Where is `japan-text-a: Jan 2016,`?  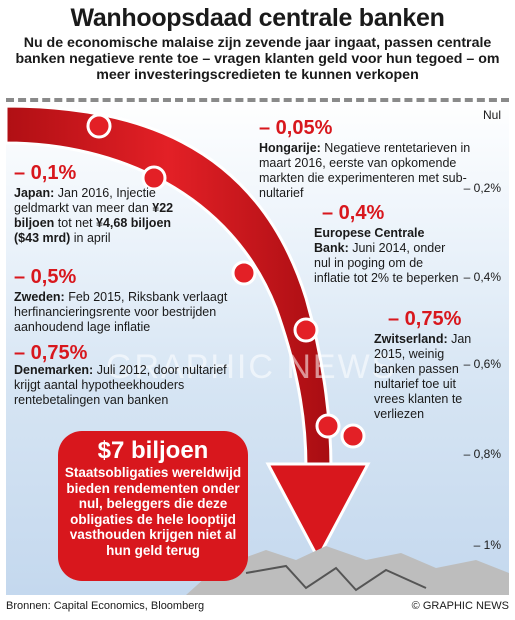 japan-text-a: Jan 2016, is located at coordinates (85, 193).